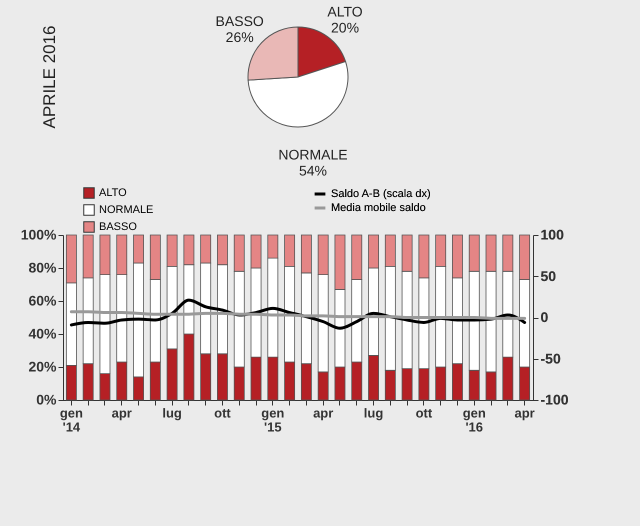 The image size is (640, 526). What do you see at coordinates (552, 234) in the screenshot?
I see `y2-tick-label: 100` at bounding box center [552, 234].